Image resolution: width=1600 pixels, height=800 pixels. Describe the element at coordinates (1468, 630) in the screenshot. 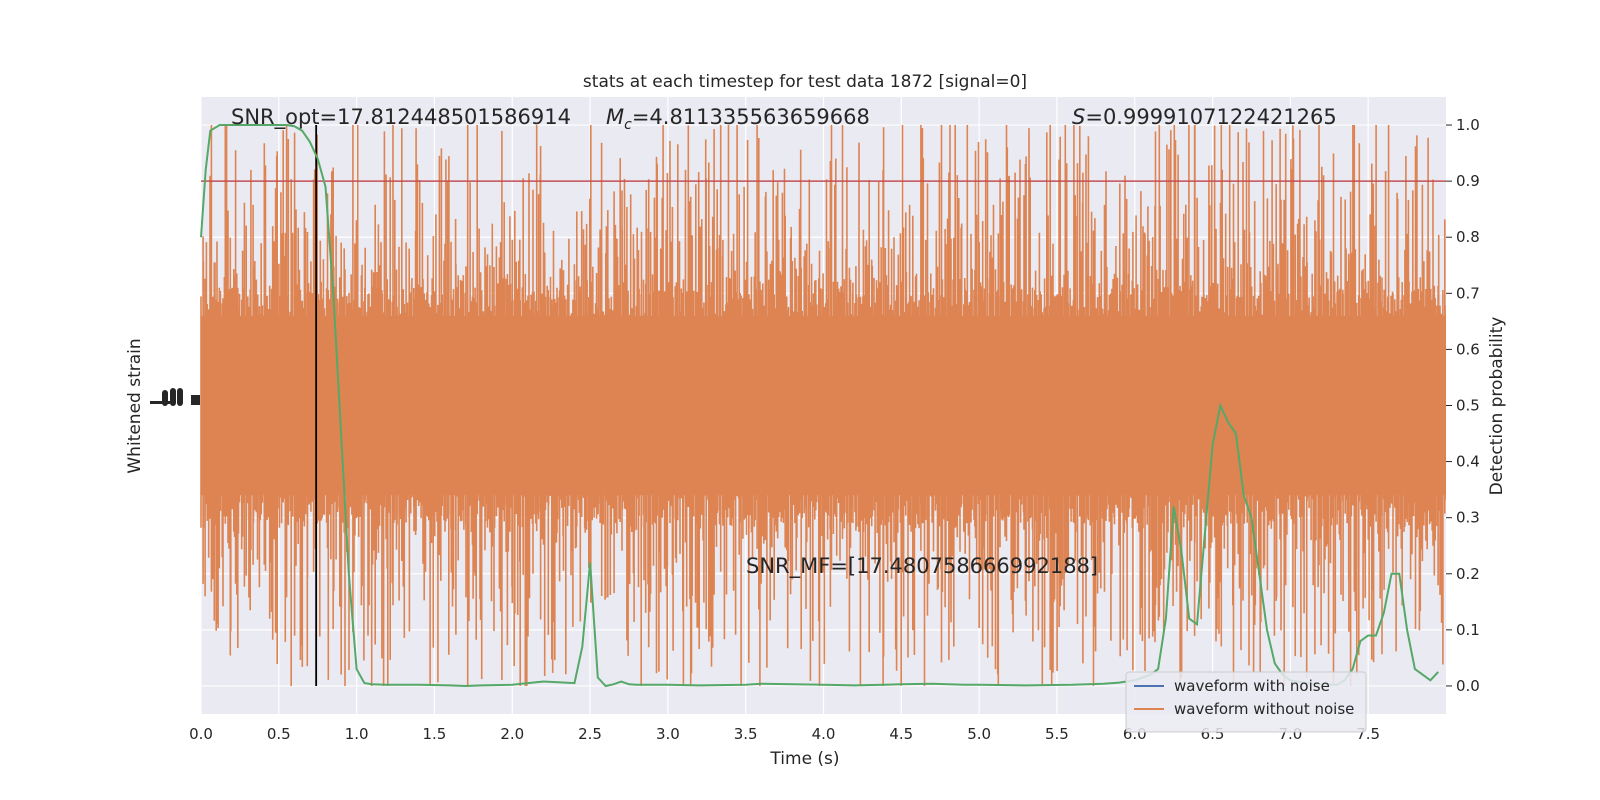

I see `y-tick-label: 0.1` at that location.